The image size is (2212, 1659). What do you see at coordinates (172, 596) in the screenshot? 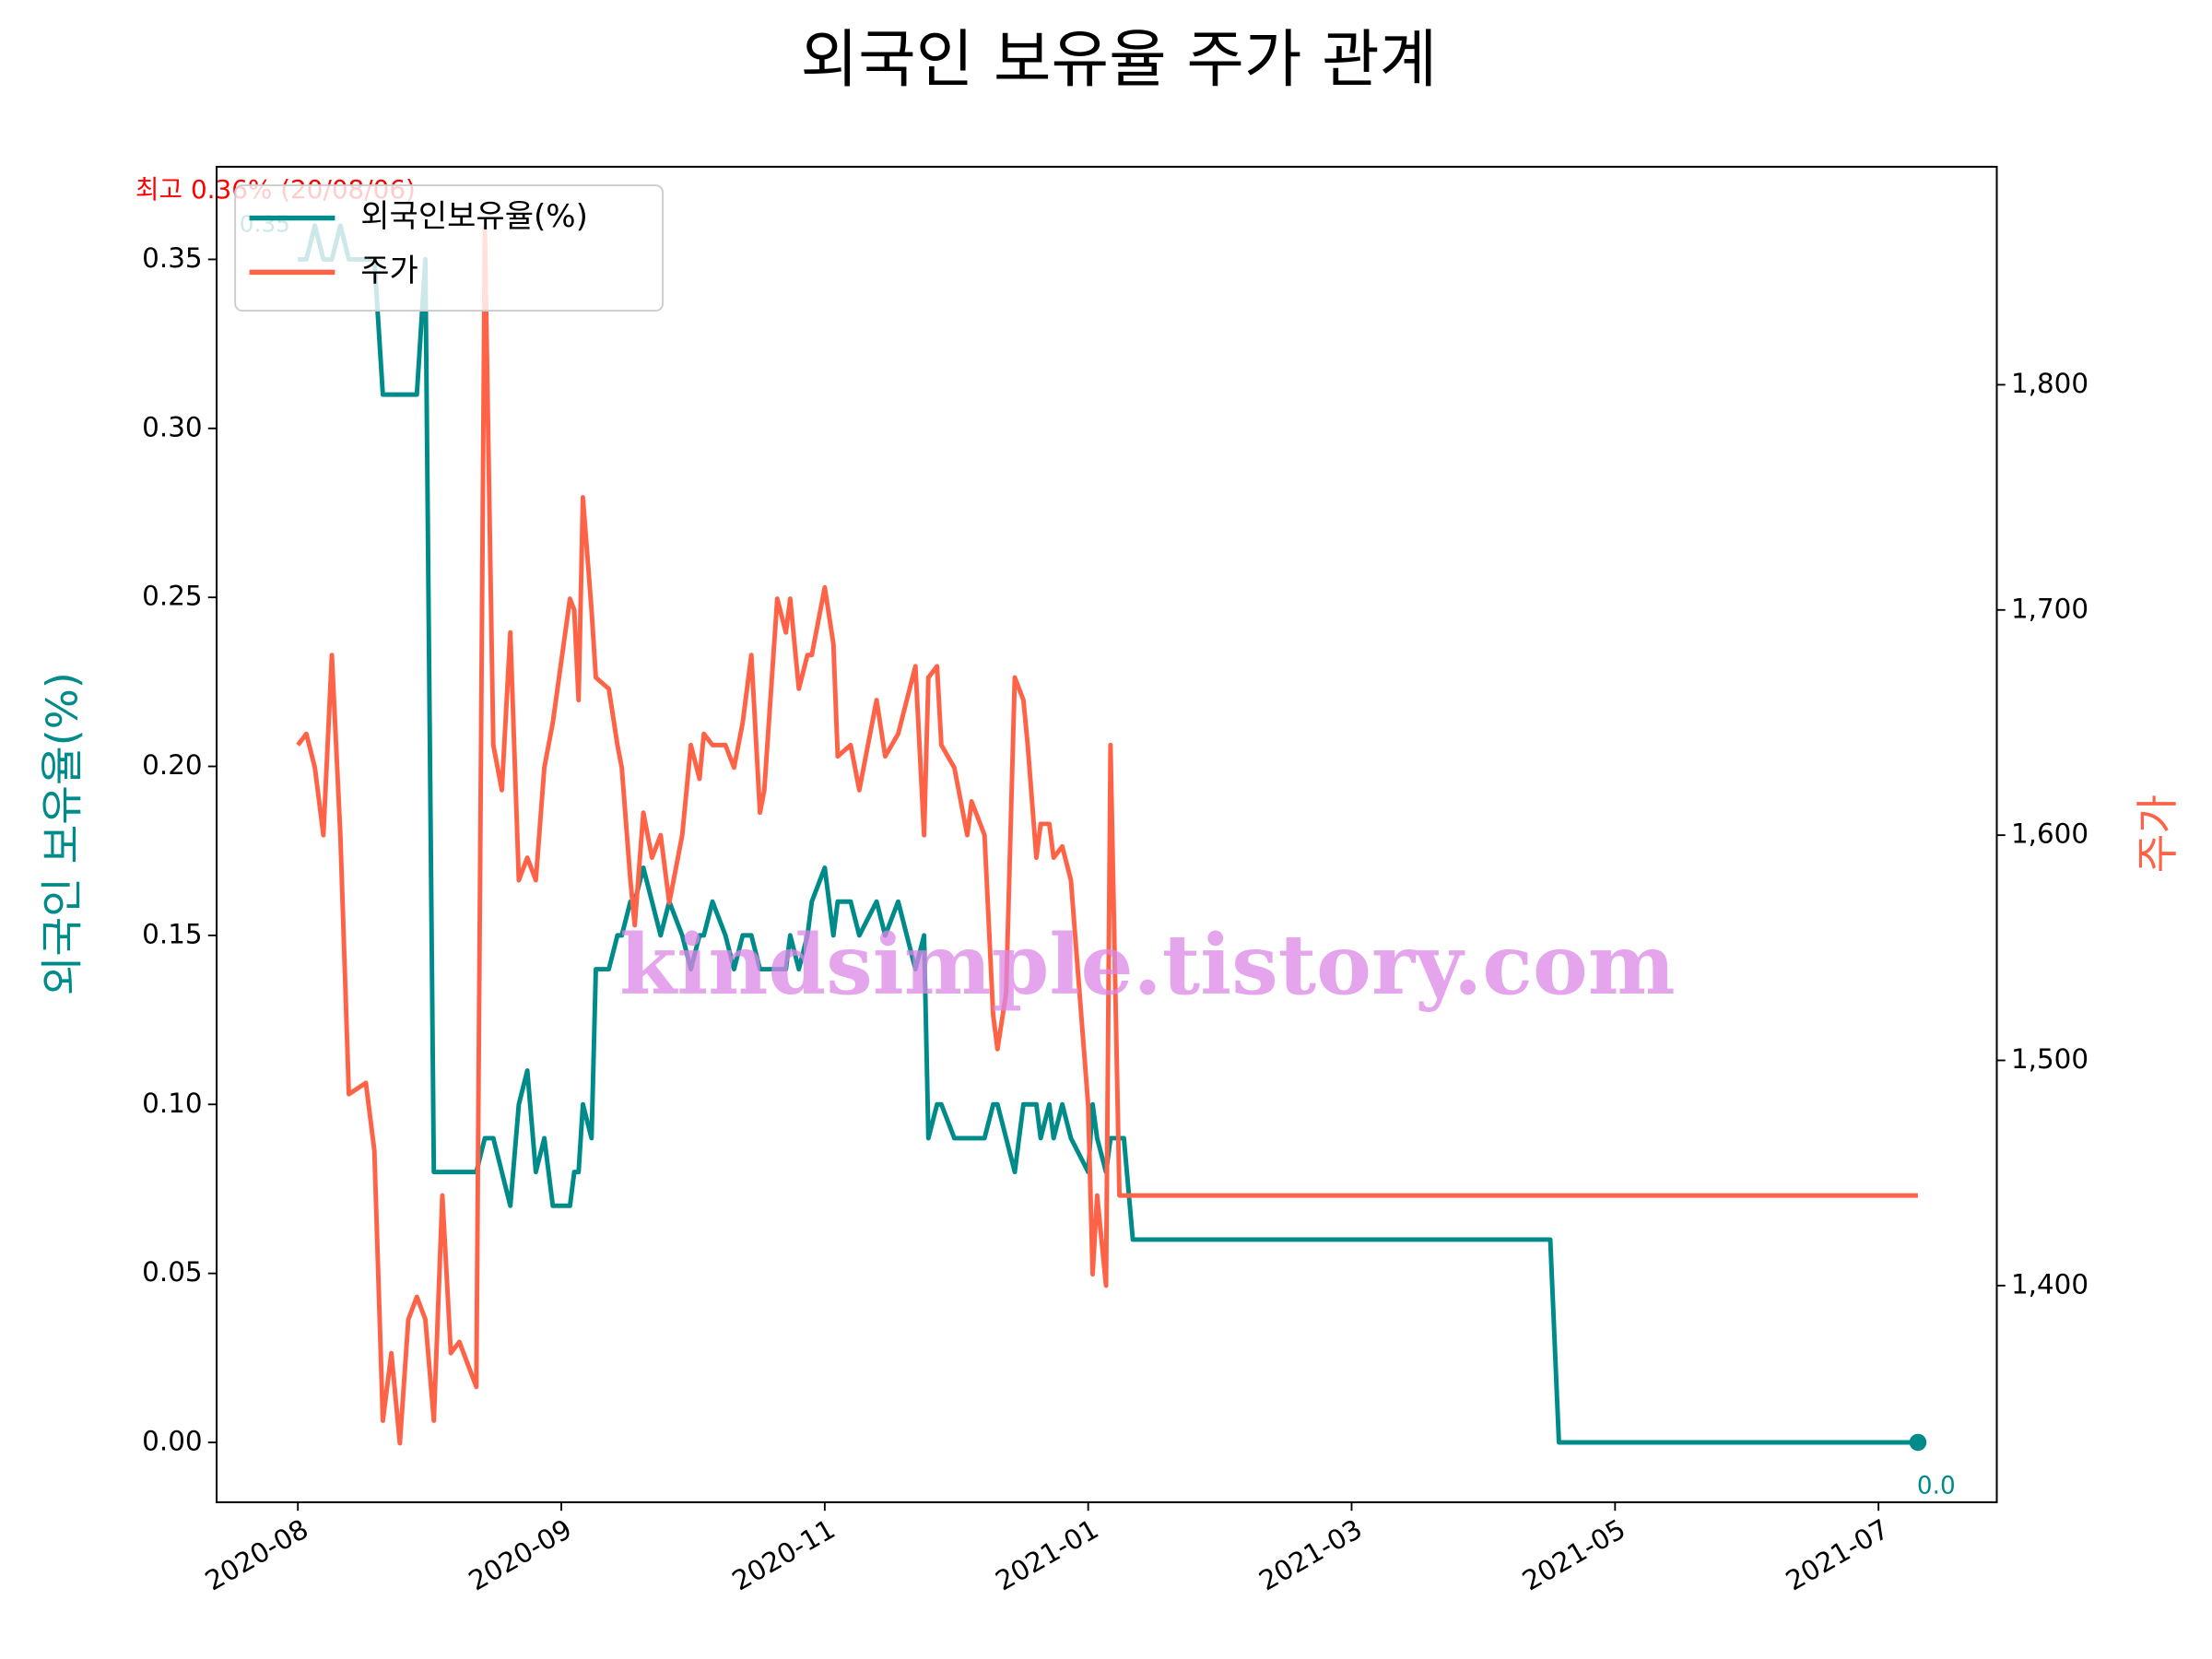
I see `y-tick-label: 0.25` at bounding box center [172, 596].